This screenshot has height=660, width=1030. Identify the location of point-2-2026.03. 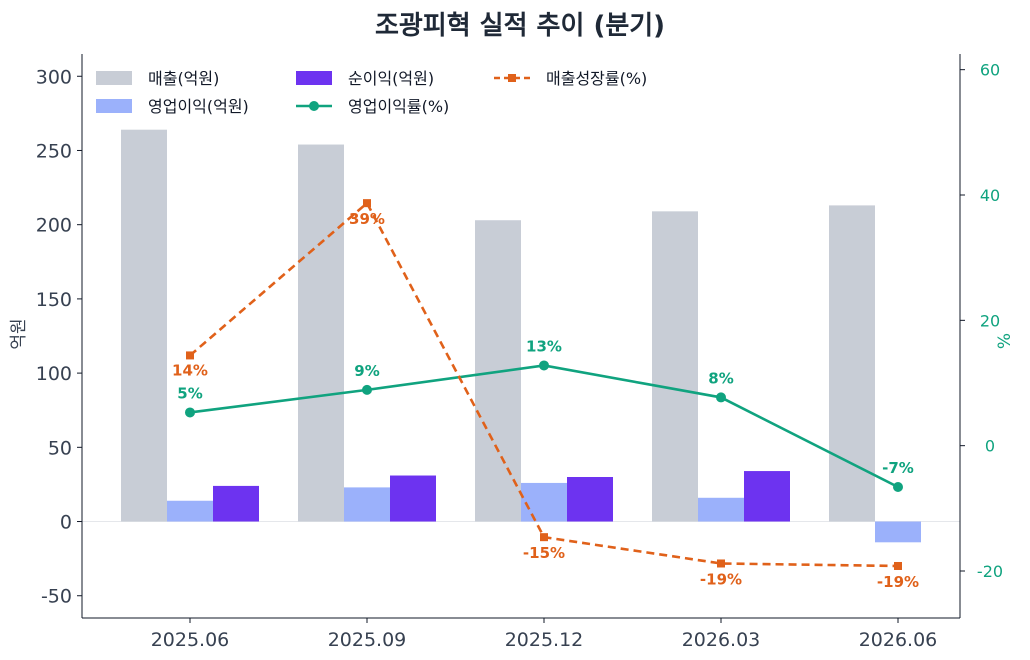
(721, 563).